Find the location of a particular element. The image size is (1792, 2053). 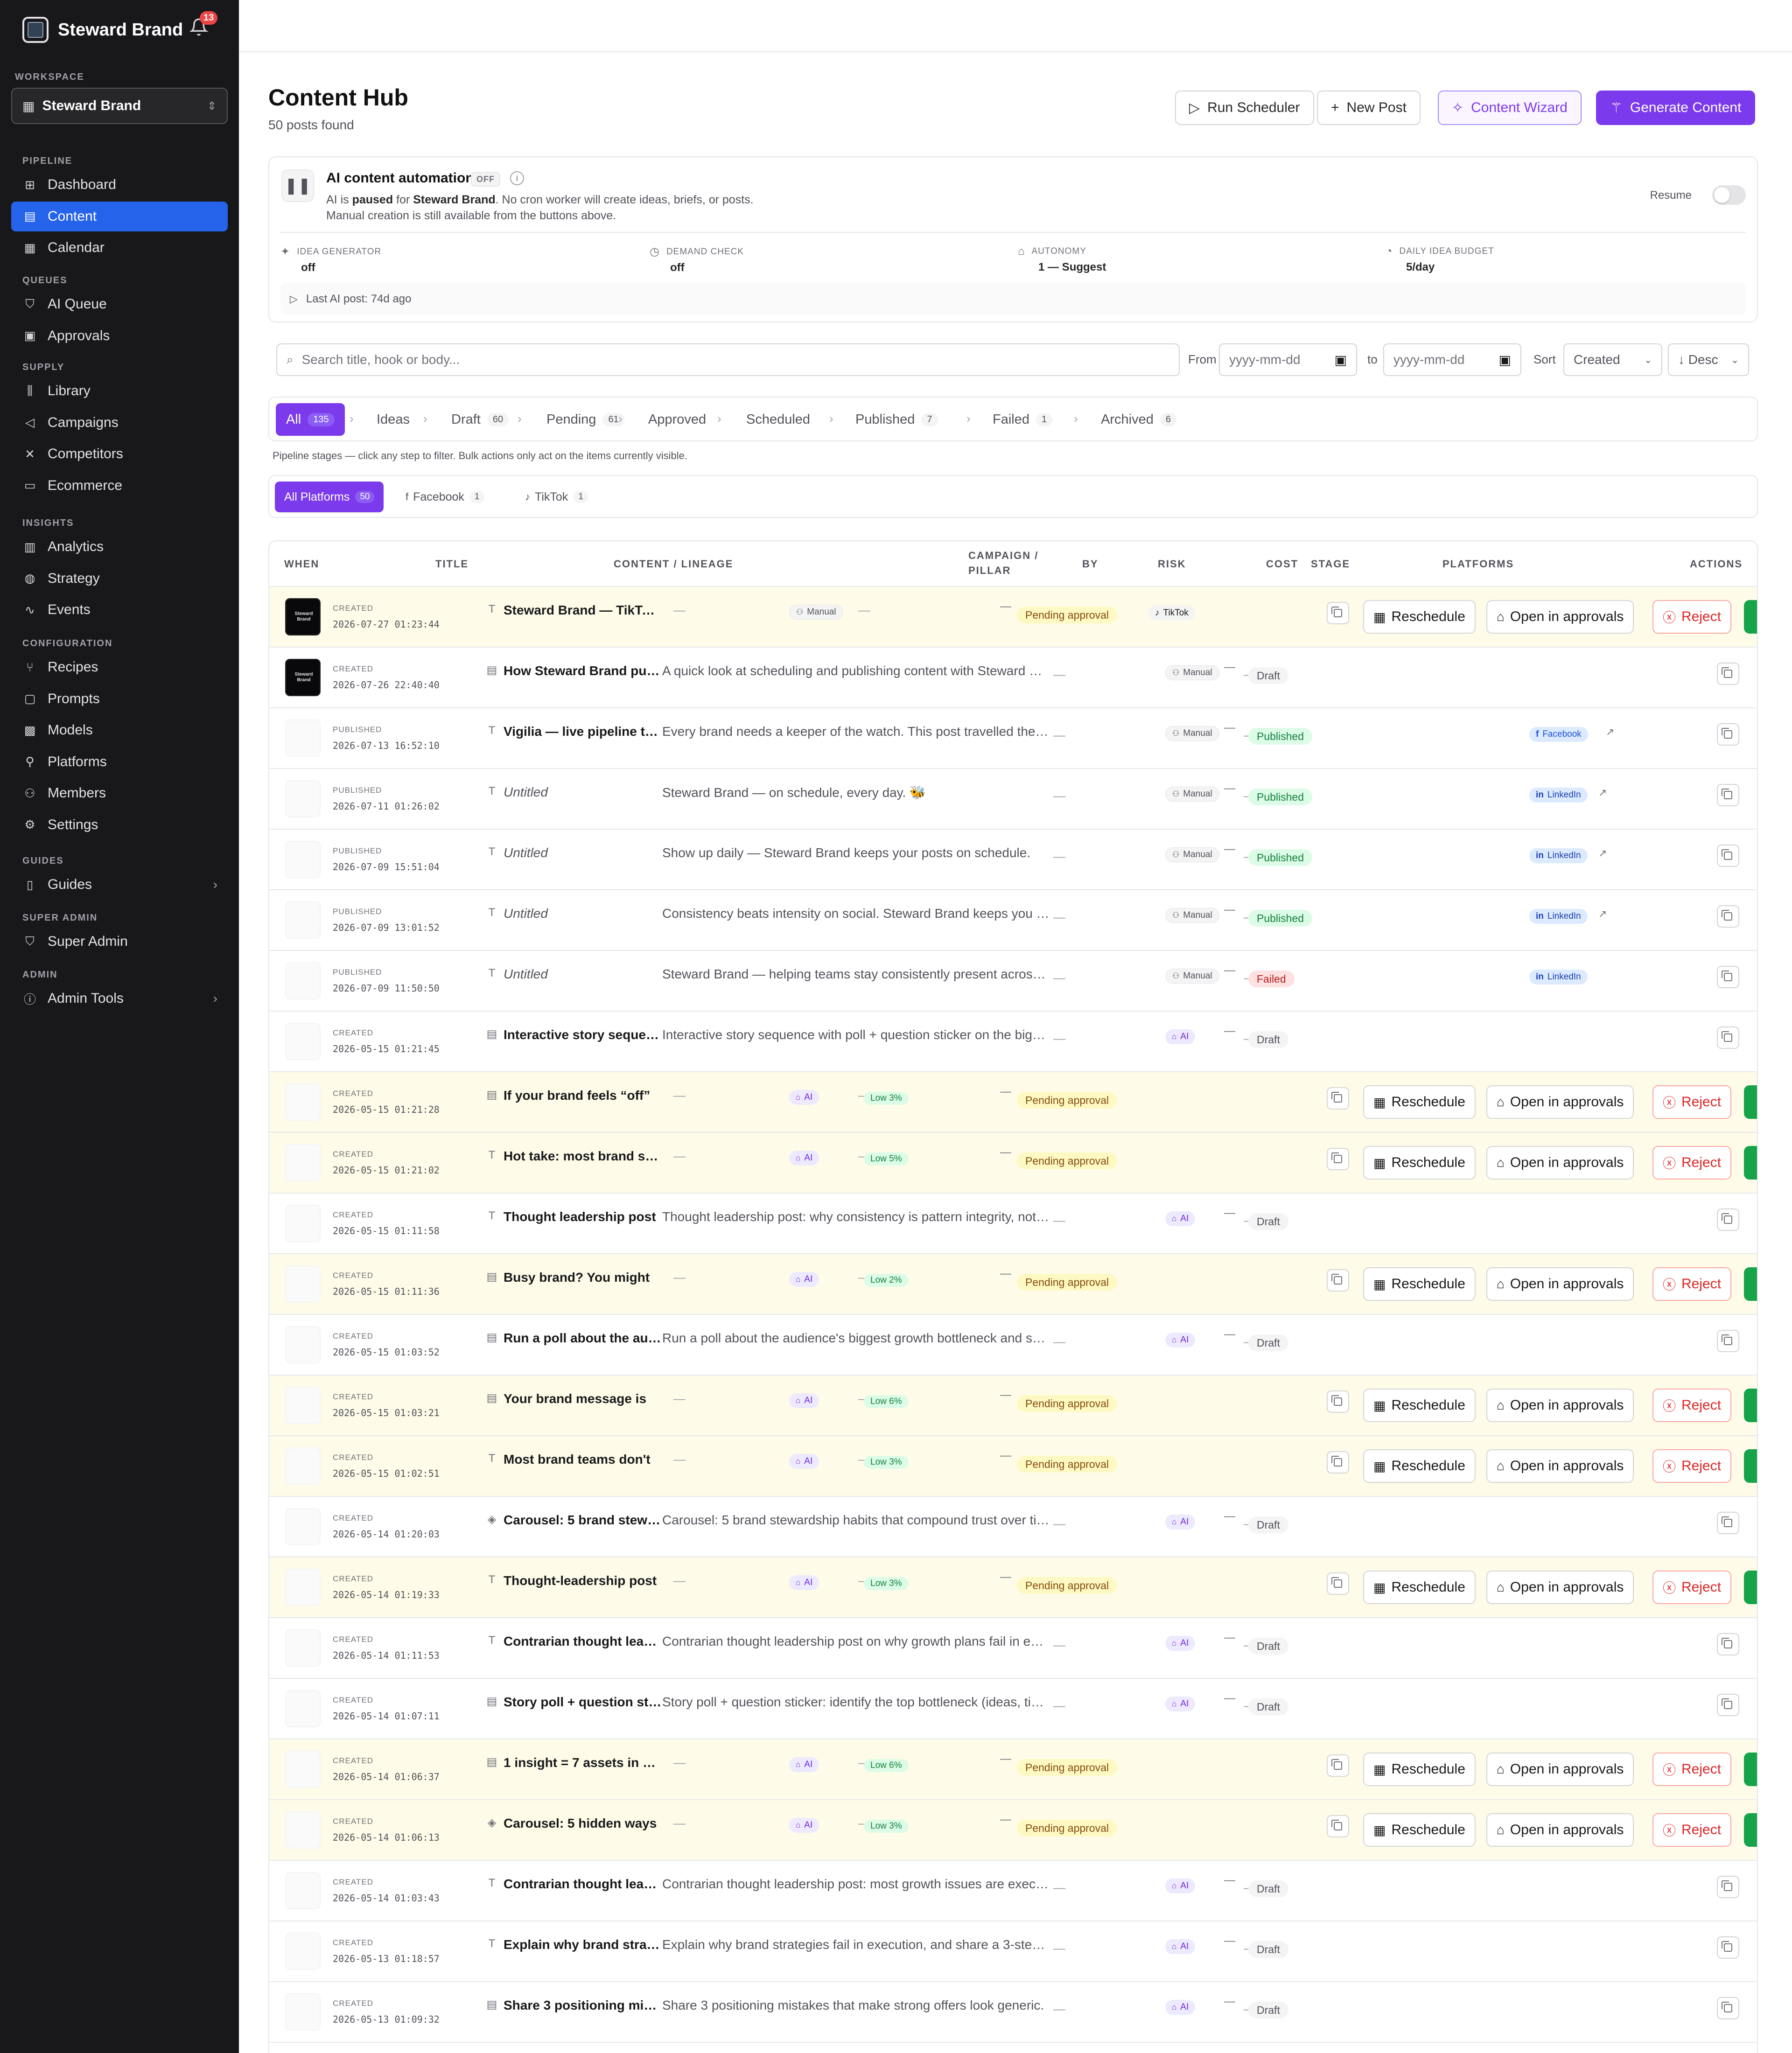

post-title: Hot take: most brand strategies is located at coordinates (583, 1156).